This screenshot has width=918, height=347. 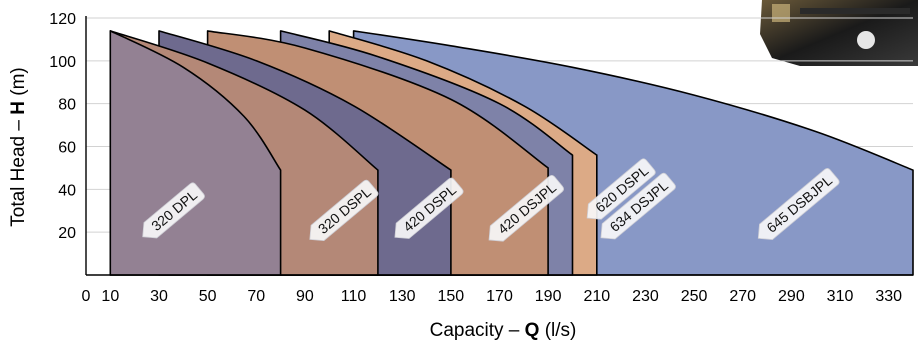 I want to click on x-tick-label: 70, so click(x=256, y=296).